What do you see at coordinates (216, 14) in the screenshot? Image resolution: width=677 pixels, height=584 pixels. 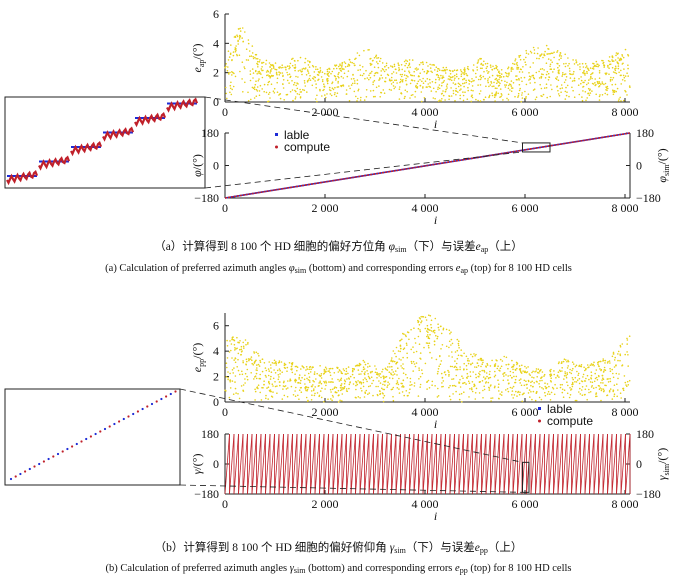 I see `e_ap-y-tick-label: 6` at bounding box center [216, 14].